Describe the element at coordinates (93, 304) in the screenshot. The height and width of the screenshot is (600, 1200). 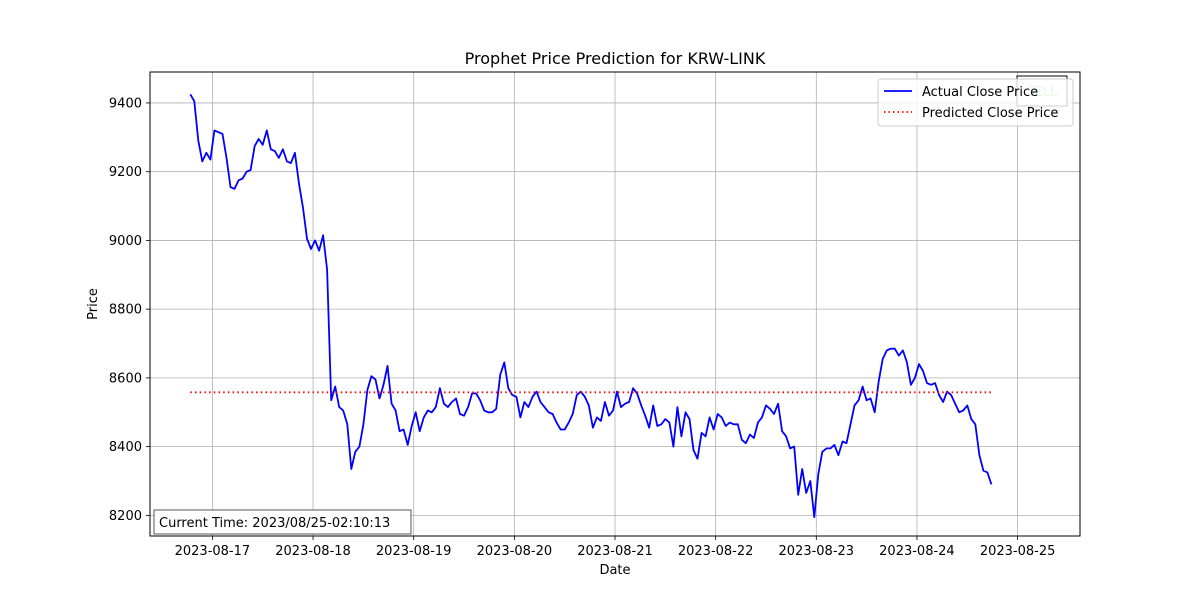
I see `y-axis-label: Price` at that location.